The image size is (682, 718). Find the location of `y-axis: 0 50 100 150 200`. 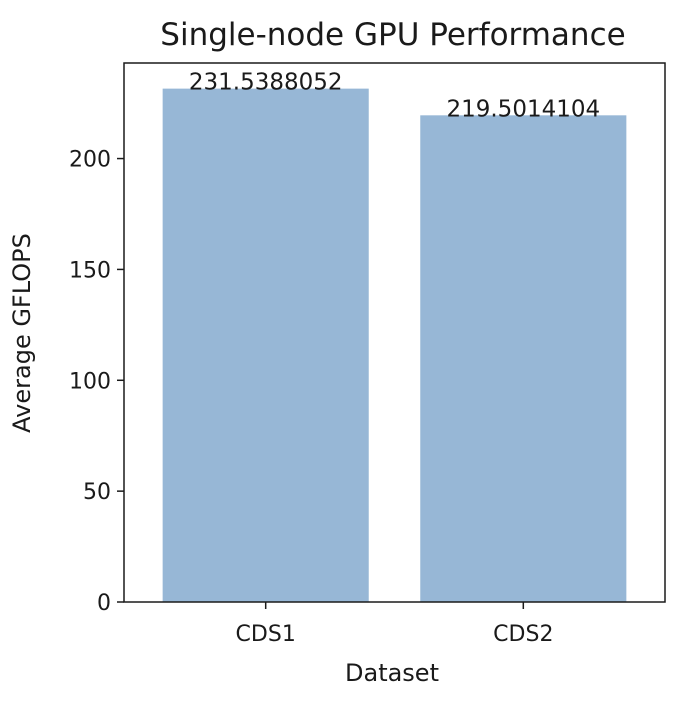

y-axis: 0 50 100 150 200 is located at coordinates (96, 382).